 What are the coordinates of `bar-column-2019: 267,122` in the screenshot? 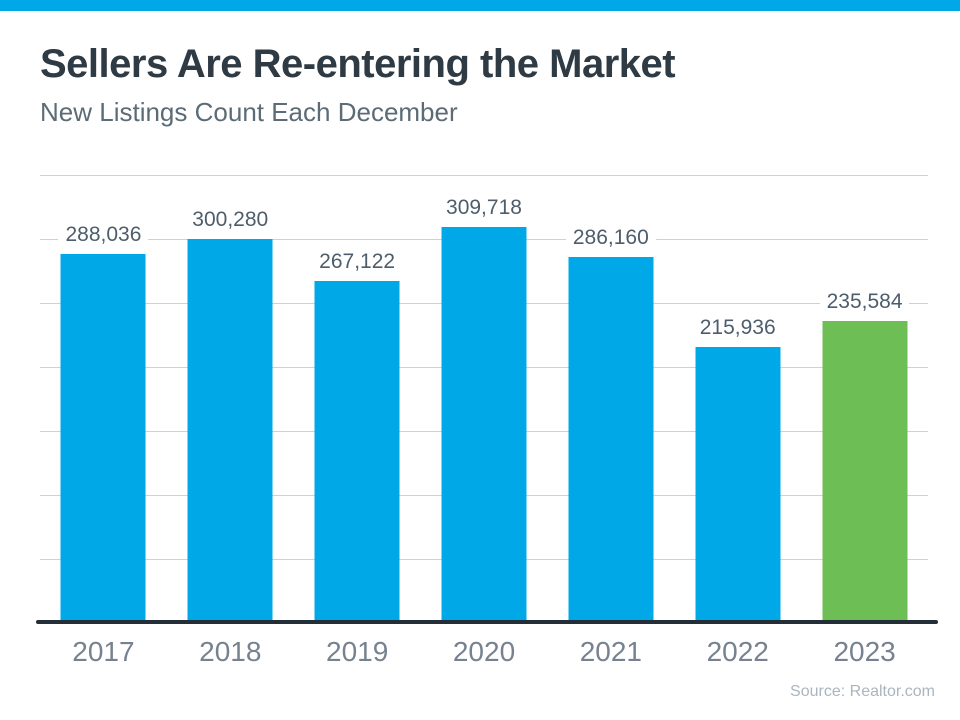 It's located at (357, 399).